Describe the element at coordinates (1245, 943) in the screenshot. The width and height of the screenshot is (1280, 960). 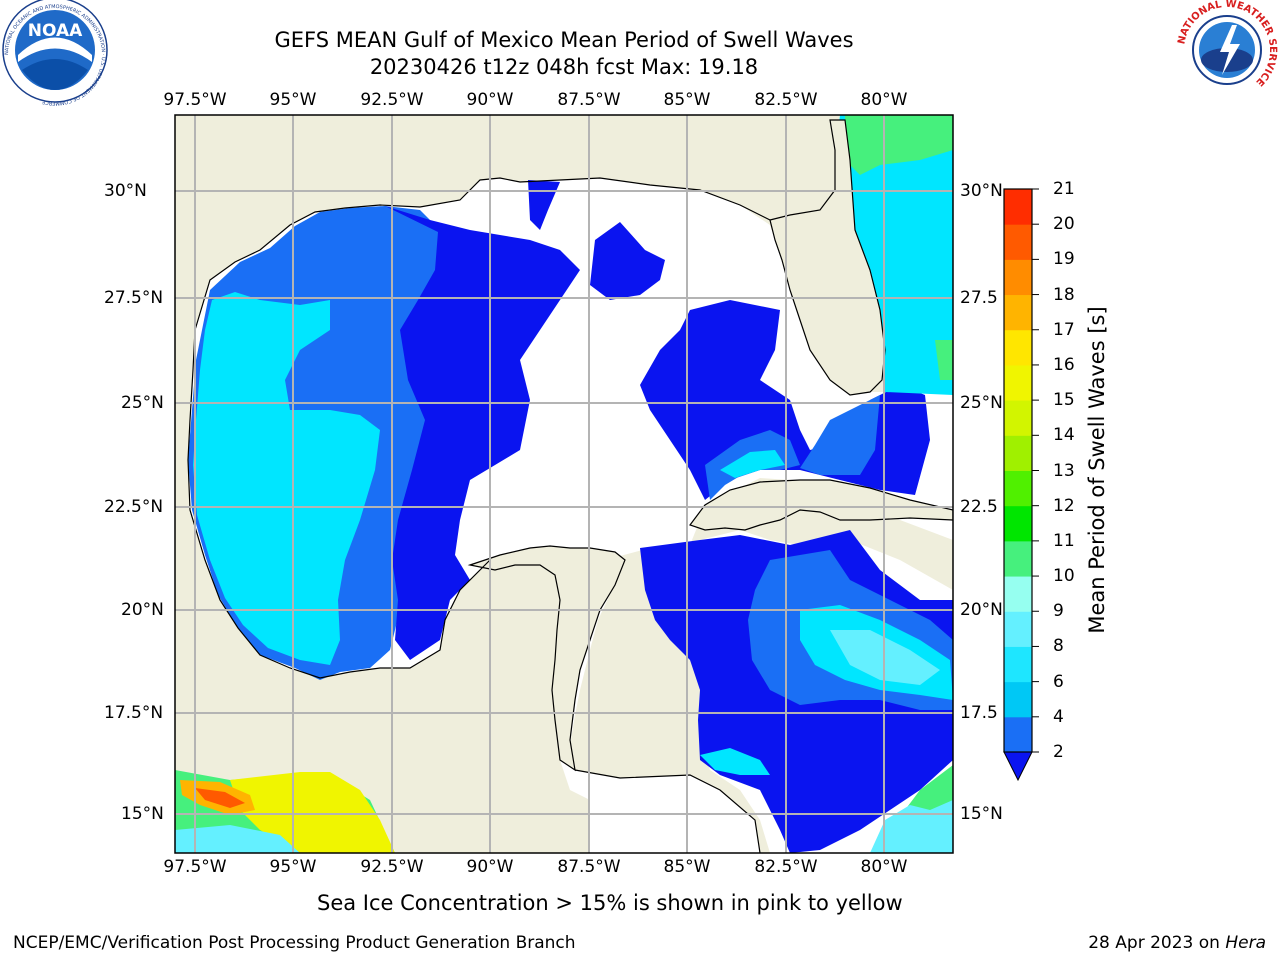
I see `footer-host: Hera` at that location.